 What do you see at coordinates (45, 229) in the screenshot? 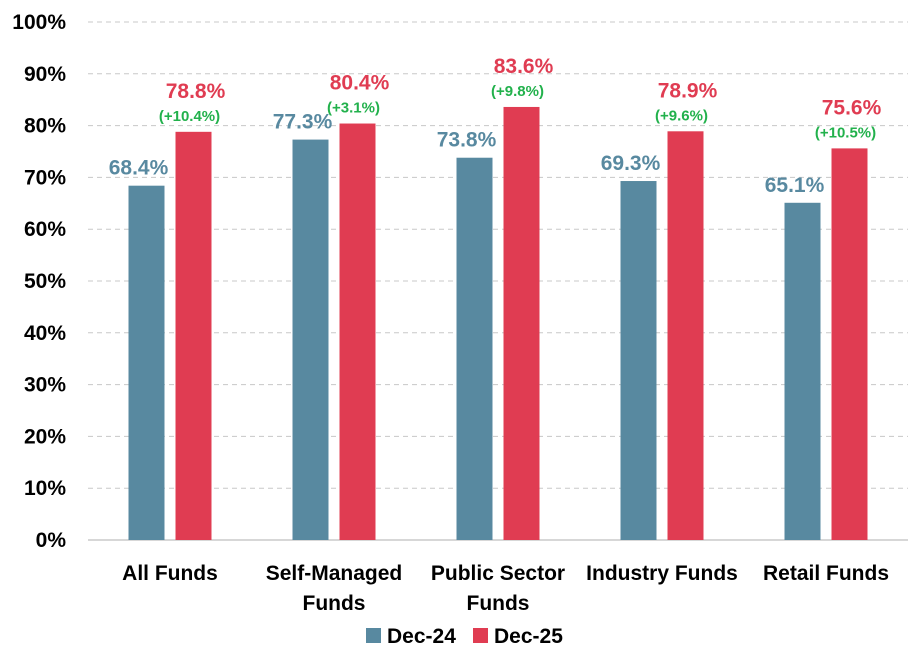
I see `y-tick-label: 60%` at bounding box center [45, 229].